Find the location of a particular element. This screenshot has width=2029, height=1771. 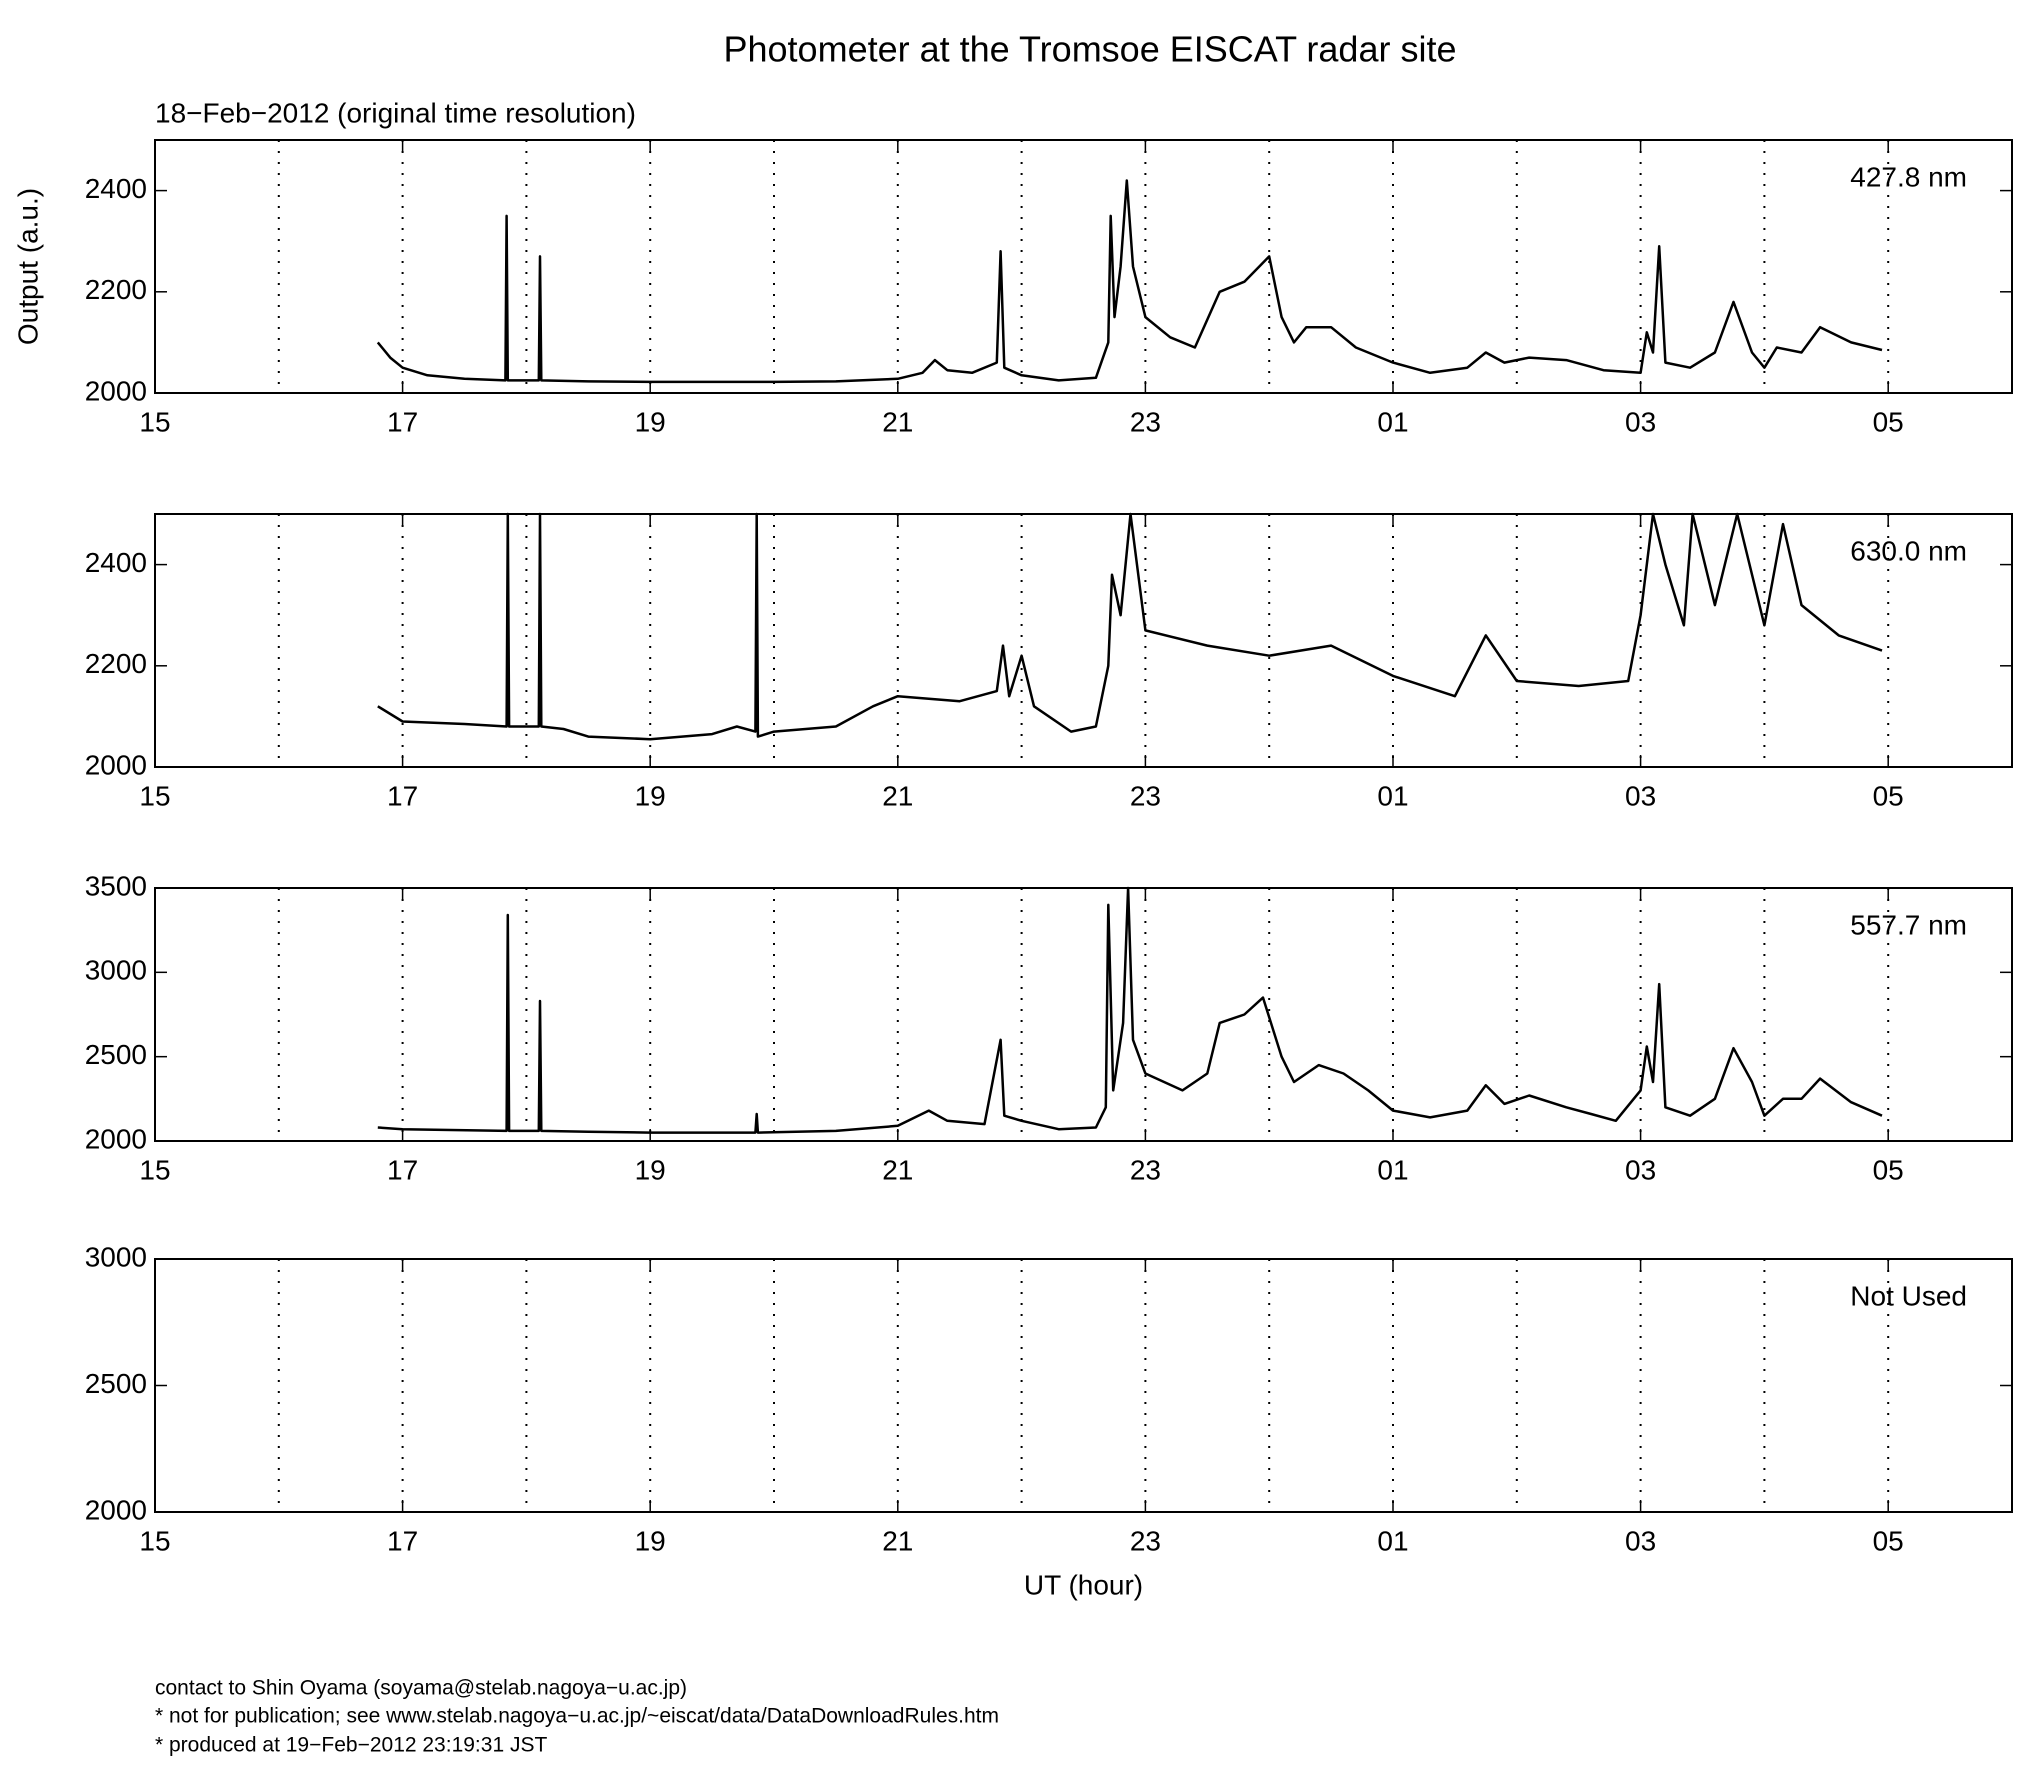

subtitle: 18−Feb−2012 (original time resolution) is located at coordinates (395, 112).